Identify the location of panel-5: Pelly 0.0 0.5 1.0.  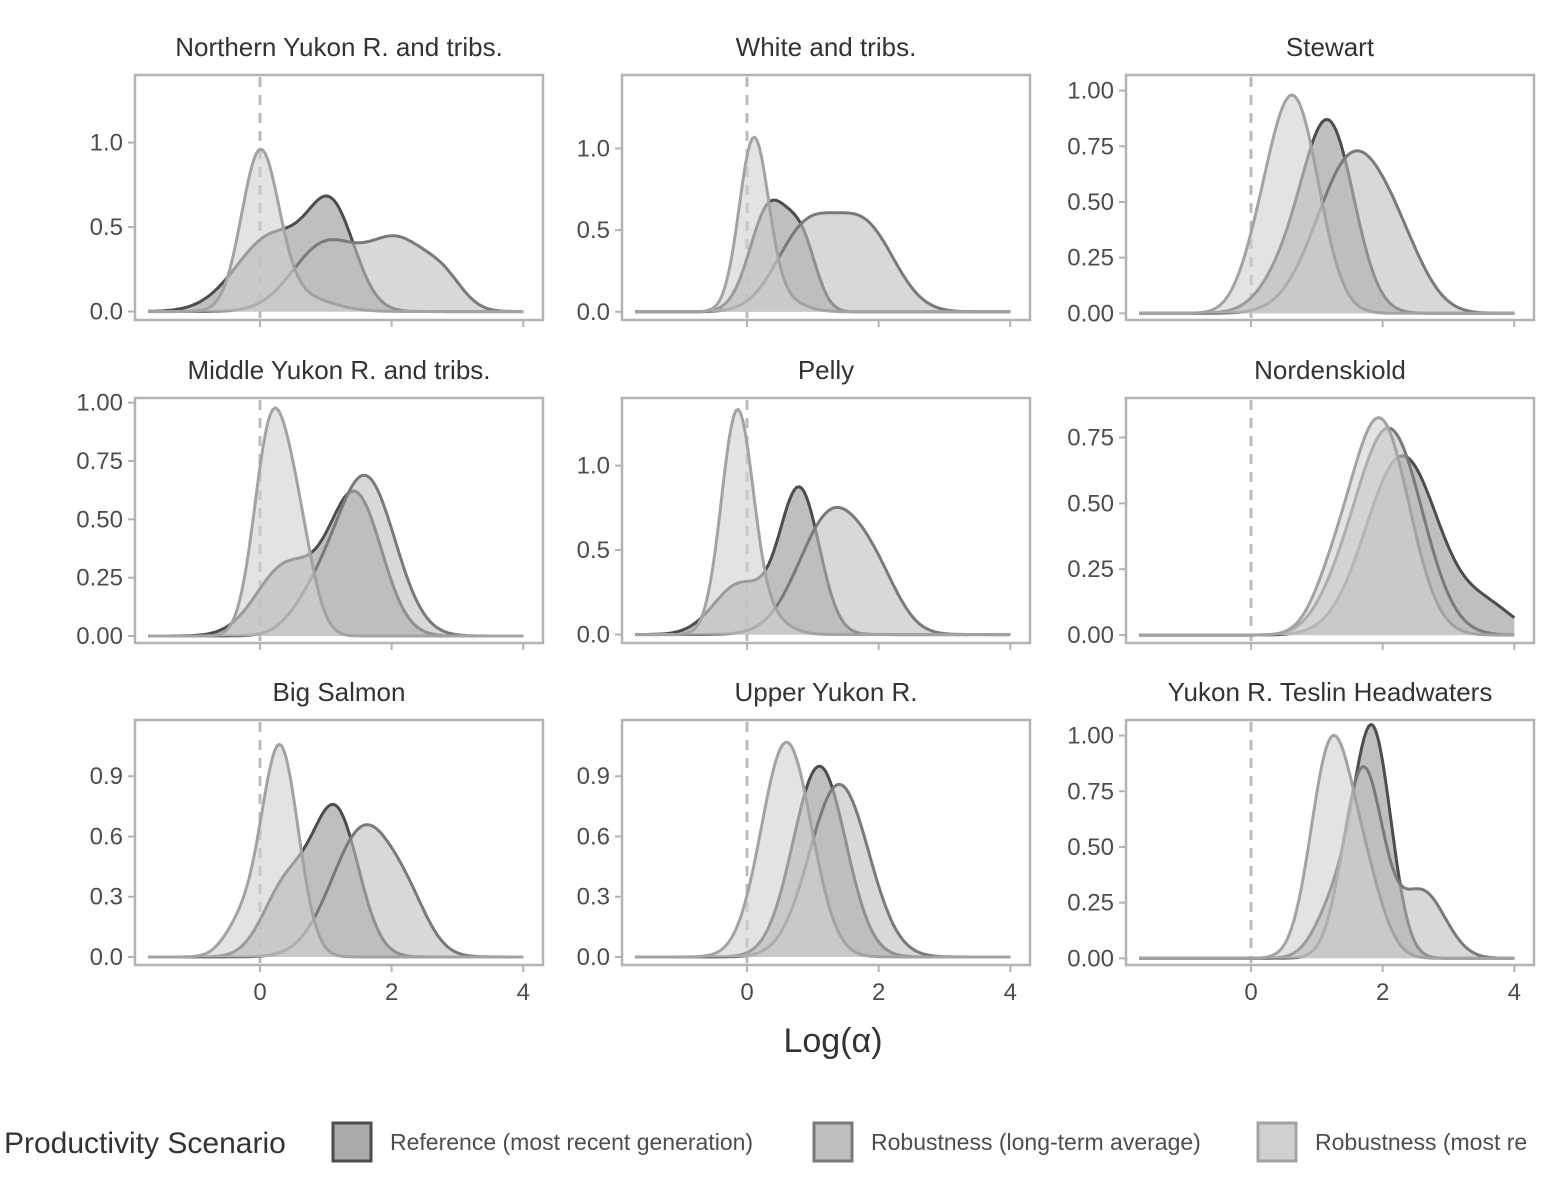
(804, 502).